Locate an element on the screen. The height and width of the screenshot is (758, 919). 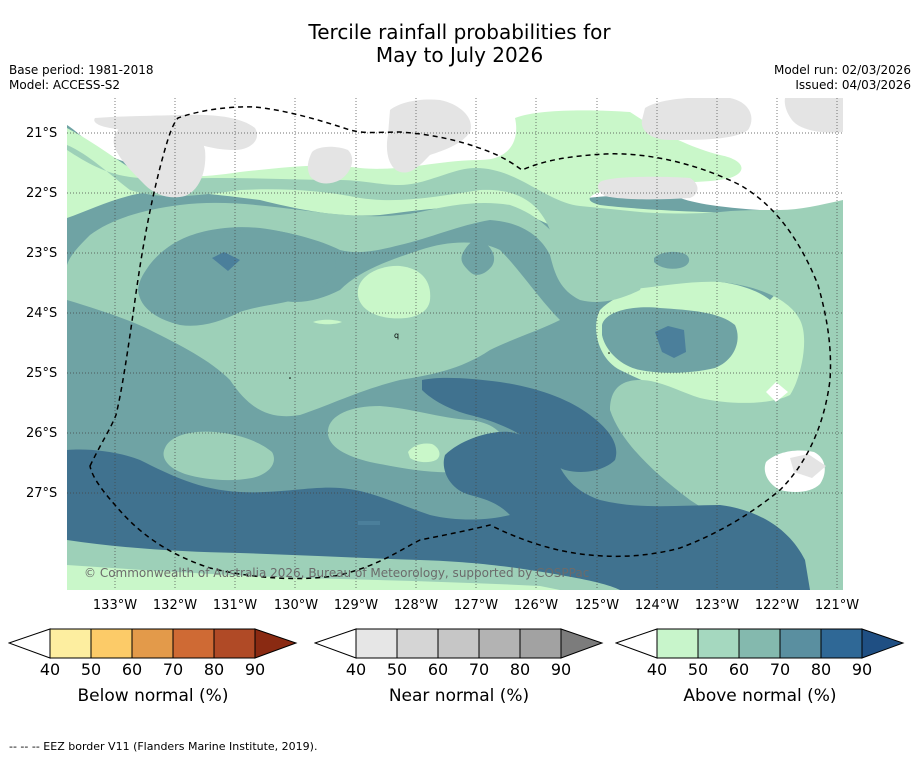
colorbar-below-normal is located at coordinates (153, 643).